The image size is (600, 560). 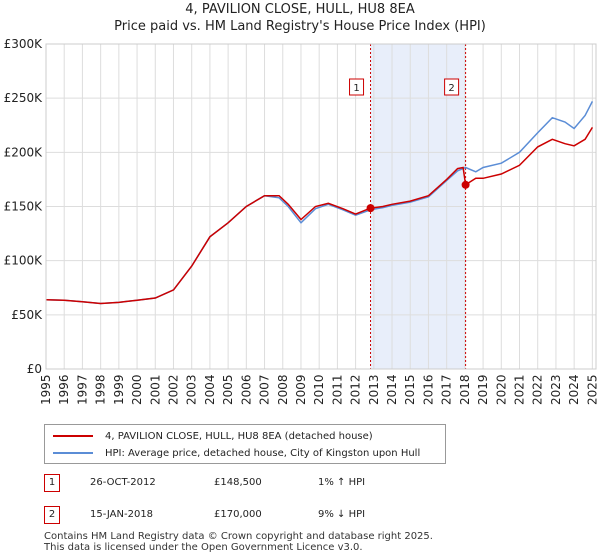 What do you see at coordinates (356, 389) in the screenshot?
I see `x-tick-label: 2012` at bounding box center [356, 389].